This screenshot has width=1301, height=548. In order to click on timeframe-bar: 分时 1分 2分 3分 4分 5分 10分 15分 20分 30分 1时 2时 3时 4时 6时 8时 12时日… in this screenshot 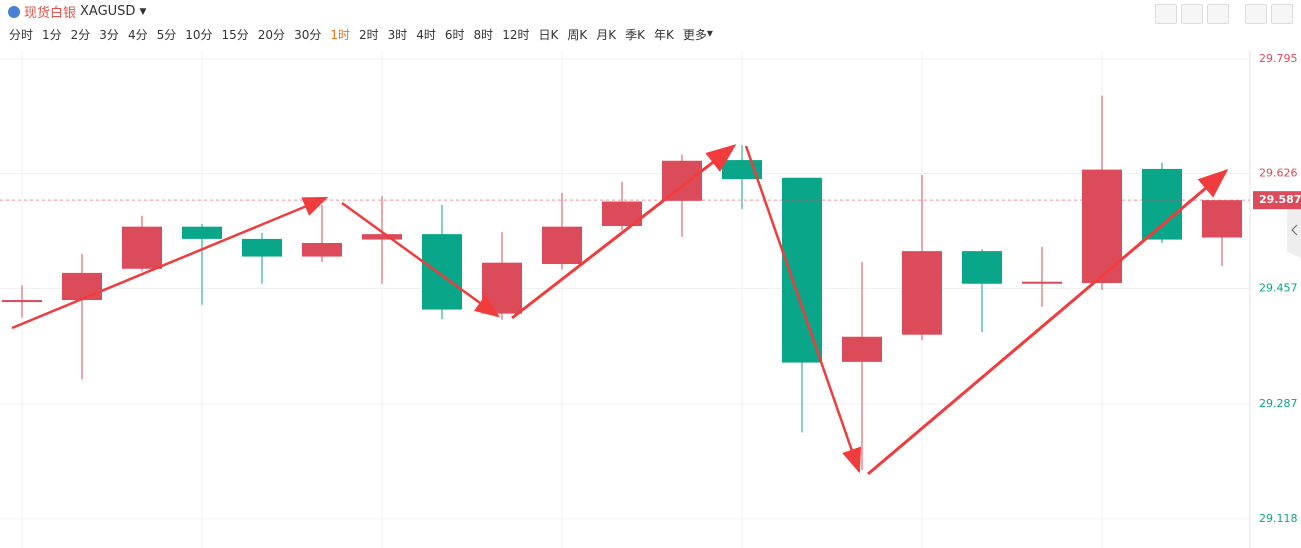, I will do `click(361, 34)`.